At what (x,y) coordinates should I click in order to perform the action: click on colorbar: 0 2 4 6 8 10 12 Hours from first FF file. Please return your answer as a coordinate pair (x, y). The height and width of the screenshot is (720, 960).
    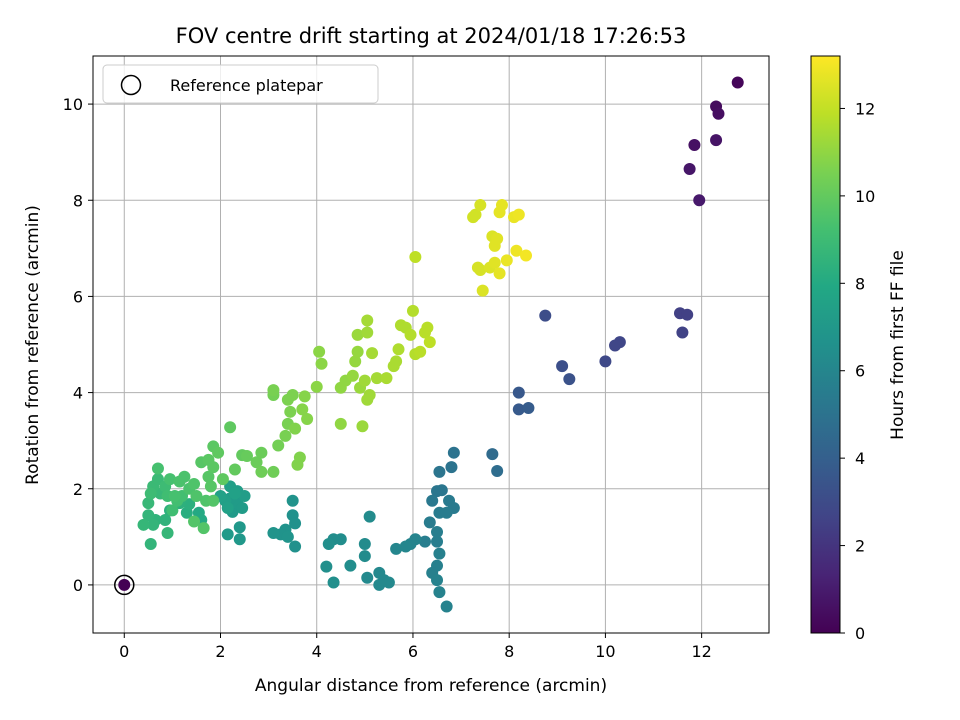
    Looking at the image, I should click on (859, 349).